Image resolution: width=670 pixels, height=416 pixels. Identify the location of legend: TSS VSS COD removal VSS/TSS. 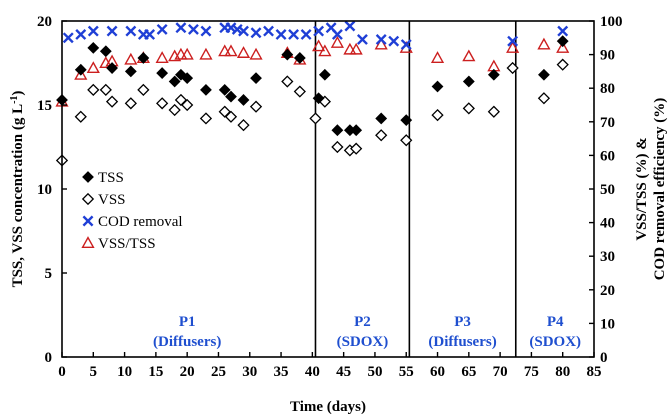
(132, 211).